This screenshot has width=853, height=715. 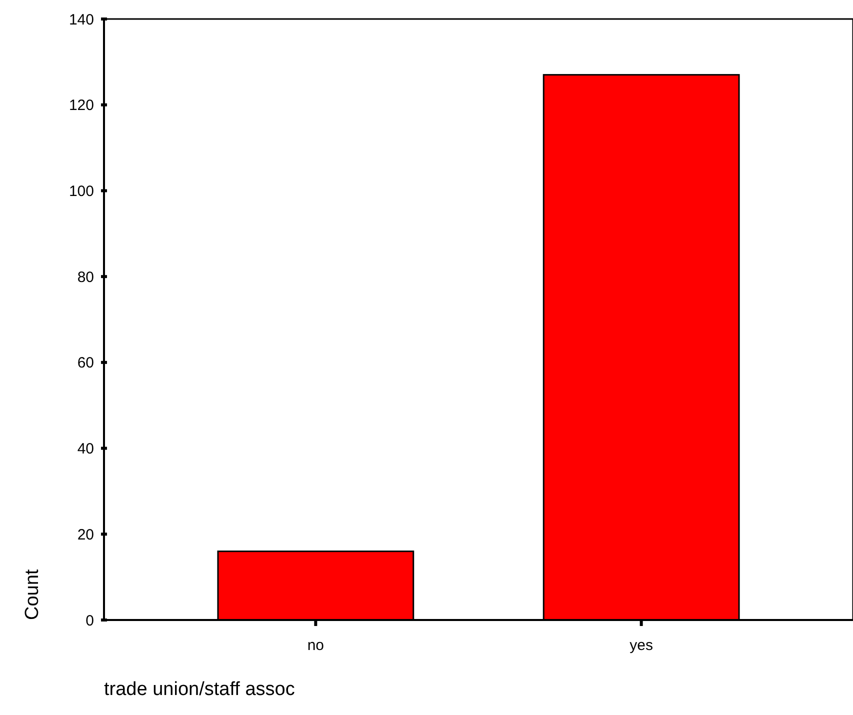 I want to click on x-tick-label: no, so click(x=315, y=645).